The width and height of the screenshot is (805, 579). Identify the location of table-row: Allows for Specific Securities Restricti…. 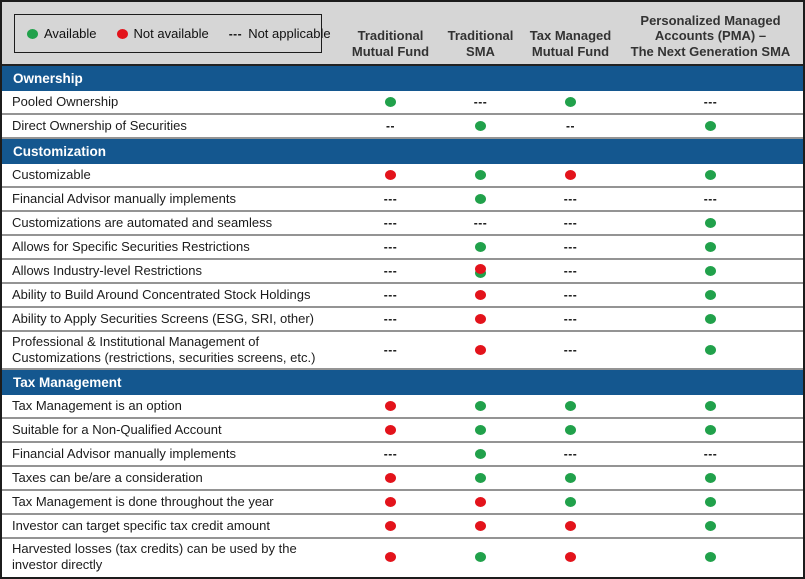
(402, 248).